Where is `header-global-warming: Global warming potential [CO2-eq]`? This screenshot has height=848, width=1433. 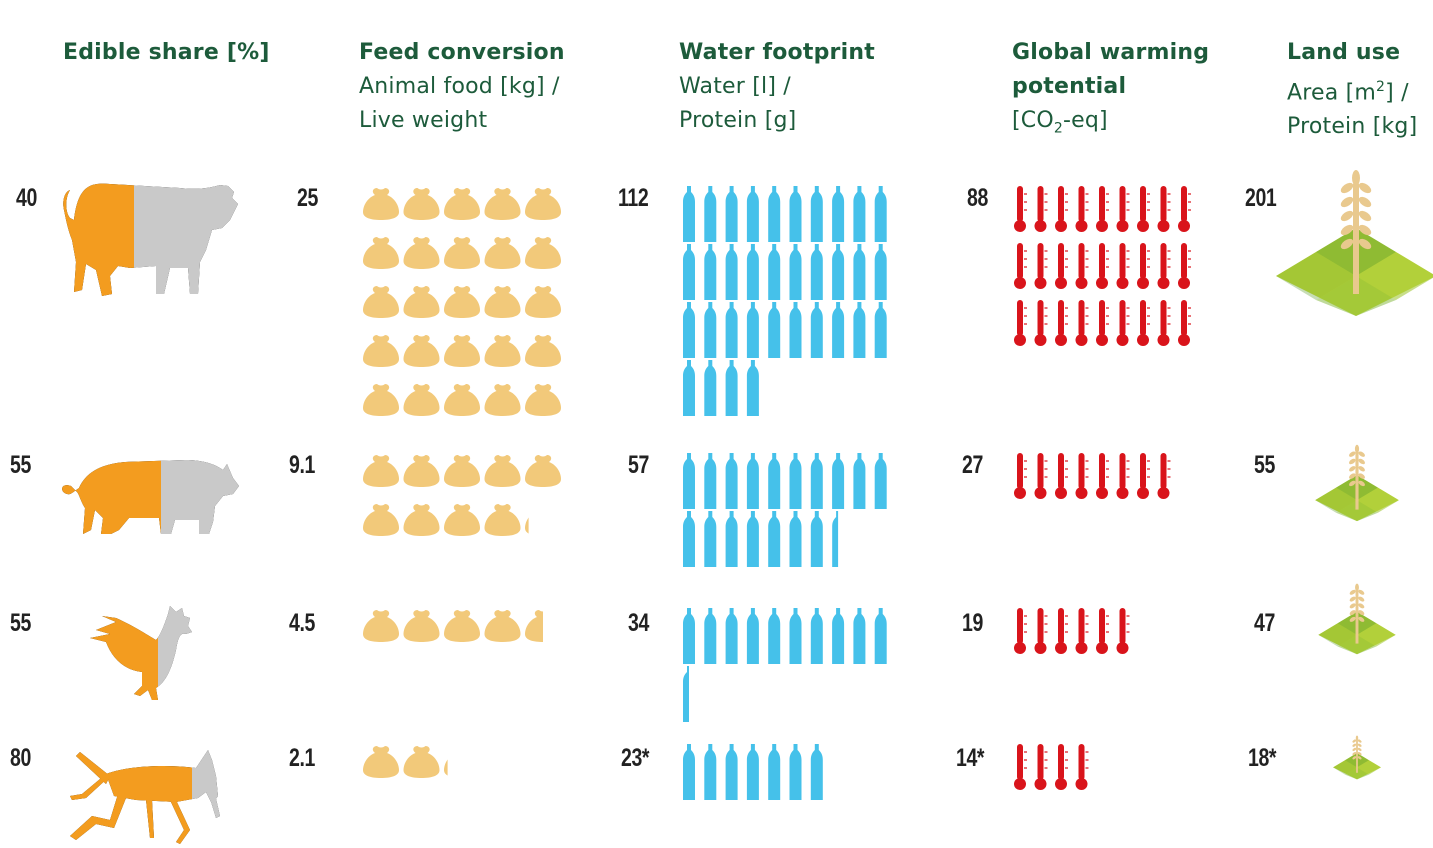 header-global-warming: Global warming potential [CO2-eq] is located at coordinates (1110, 90).